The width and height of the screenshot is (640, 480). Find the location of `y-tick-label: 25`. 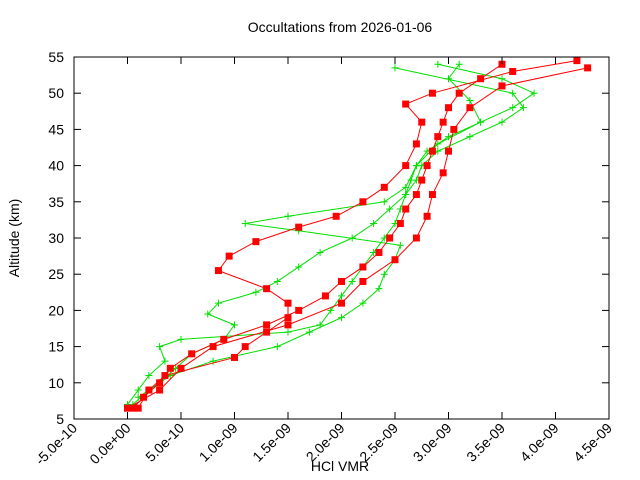

y-tick-label: 25 is located at coordinates (56, 274).